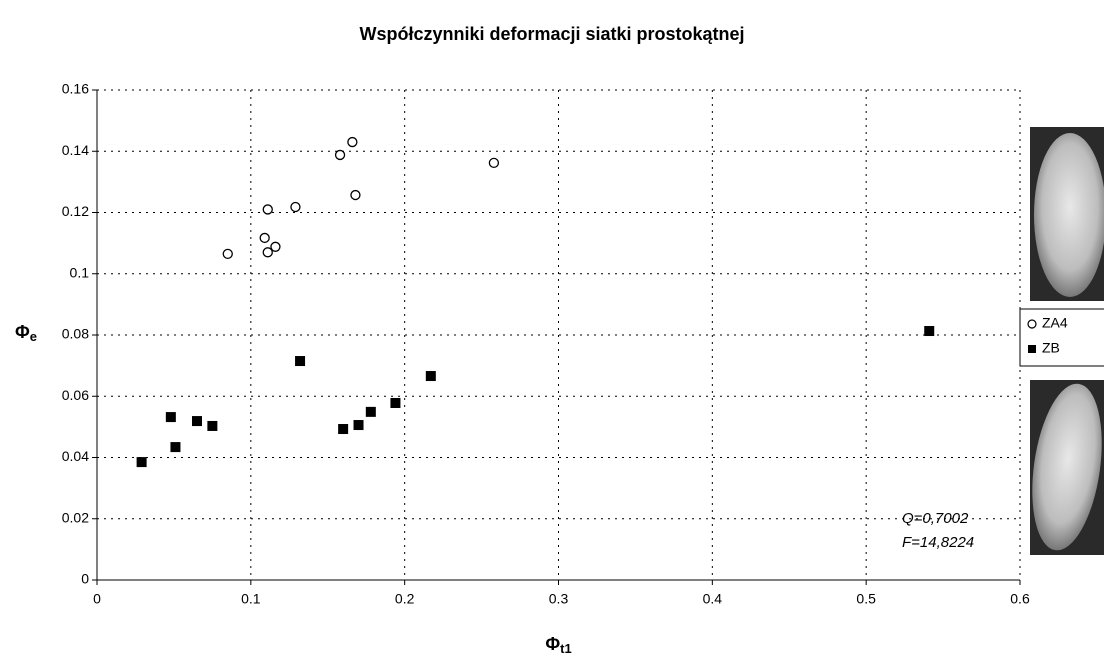 The width and height of the screenshot is (1104, 659). What do you see at coordinates (1055, 323) in the screenshot?
I see `legend-label: ZA4` at bounding box center [1055, 323].